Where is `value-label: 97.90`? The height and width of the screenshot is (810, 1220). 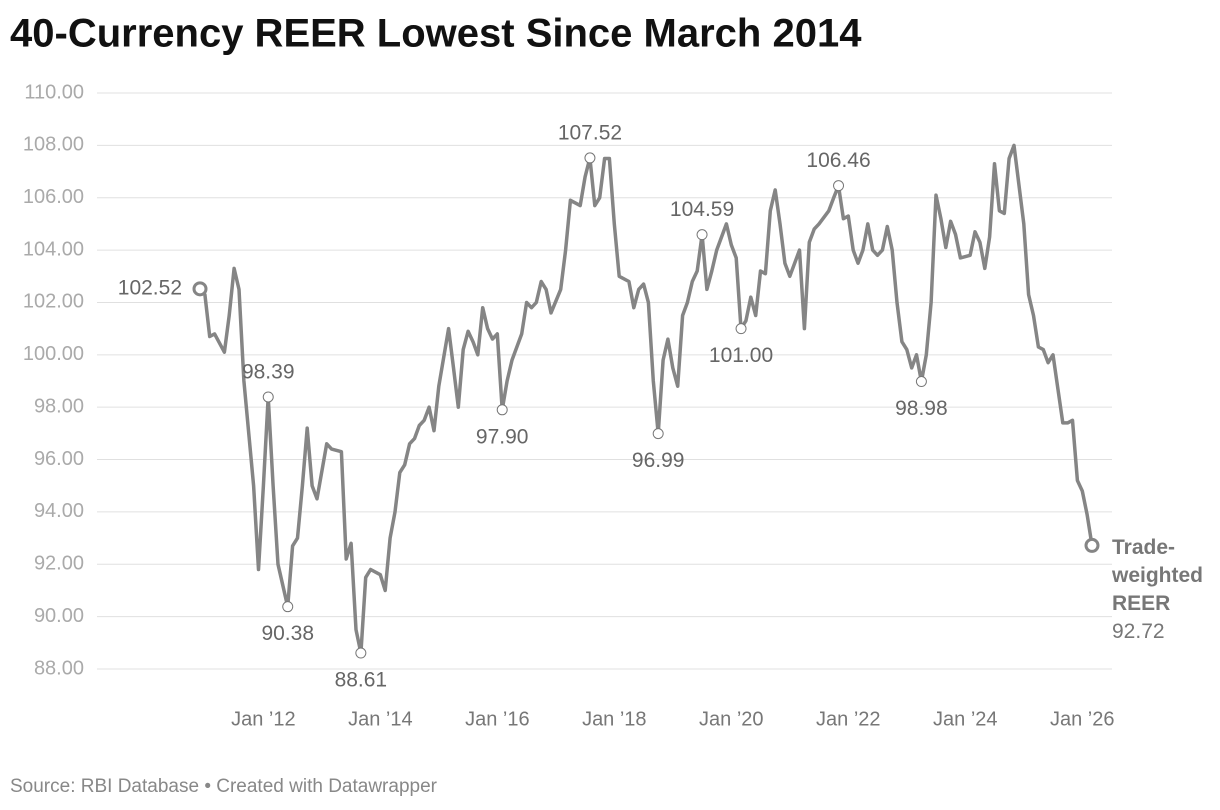 value-label: 97.90 is located at coordinates (502, 436).